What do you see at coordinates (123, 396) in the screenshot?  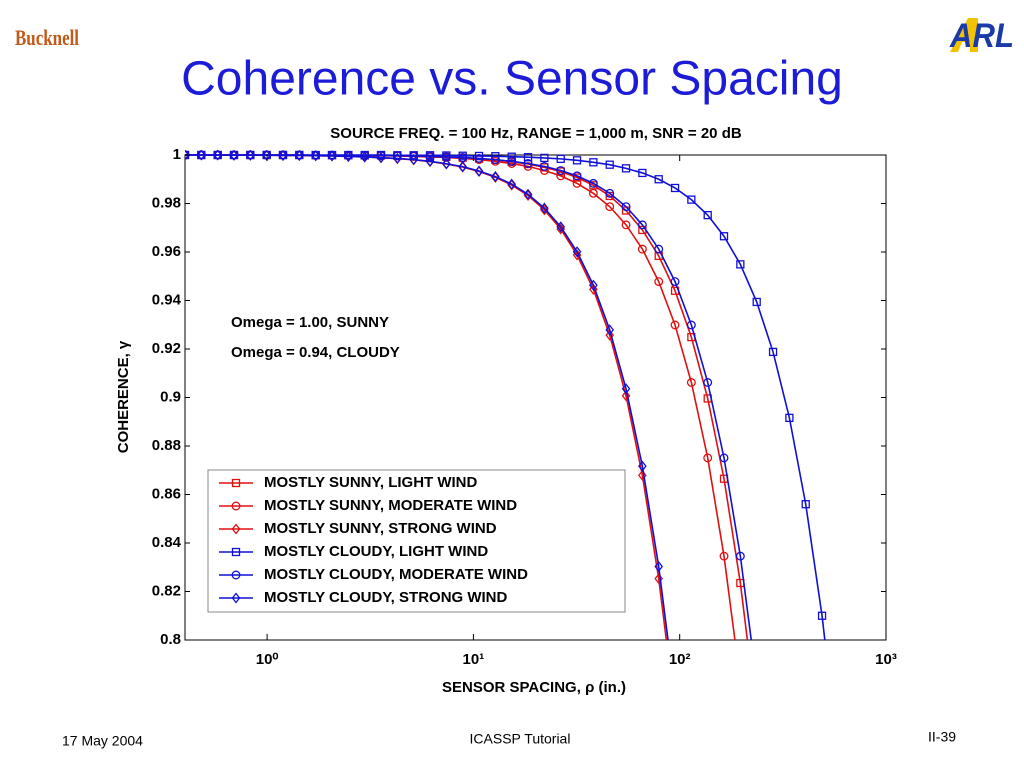 I see `y-axis-label: COHERENCE, γ` at bounding box center [123, 396].